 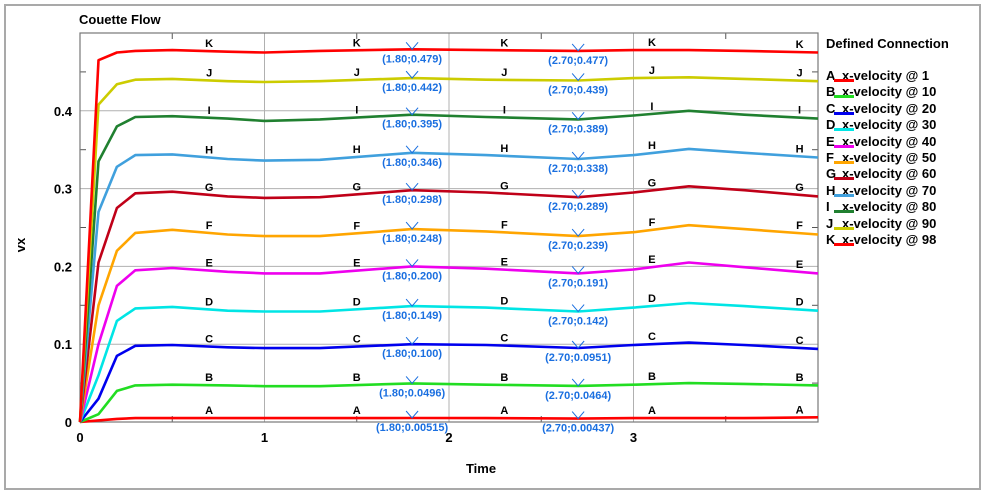 I want to click on legend-label: x-velocity @ 60, so click(x=889, y=174).